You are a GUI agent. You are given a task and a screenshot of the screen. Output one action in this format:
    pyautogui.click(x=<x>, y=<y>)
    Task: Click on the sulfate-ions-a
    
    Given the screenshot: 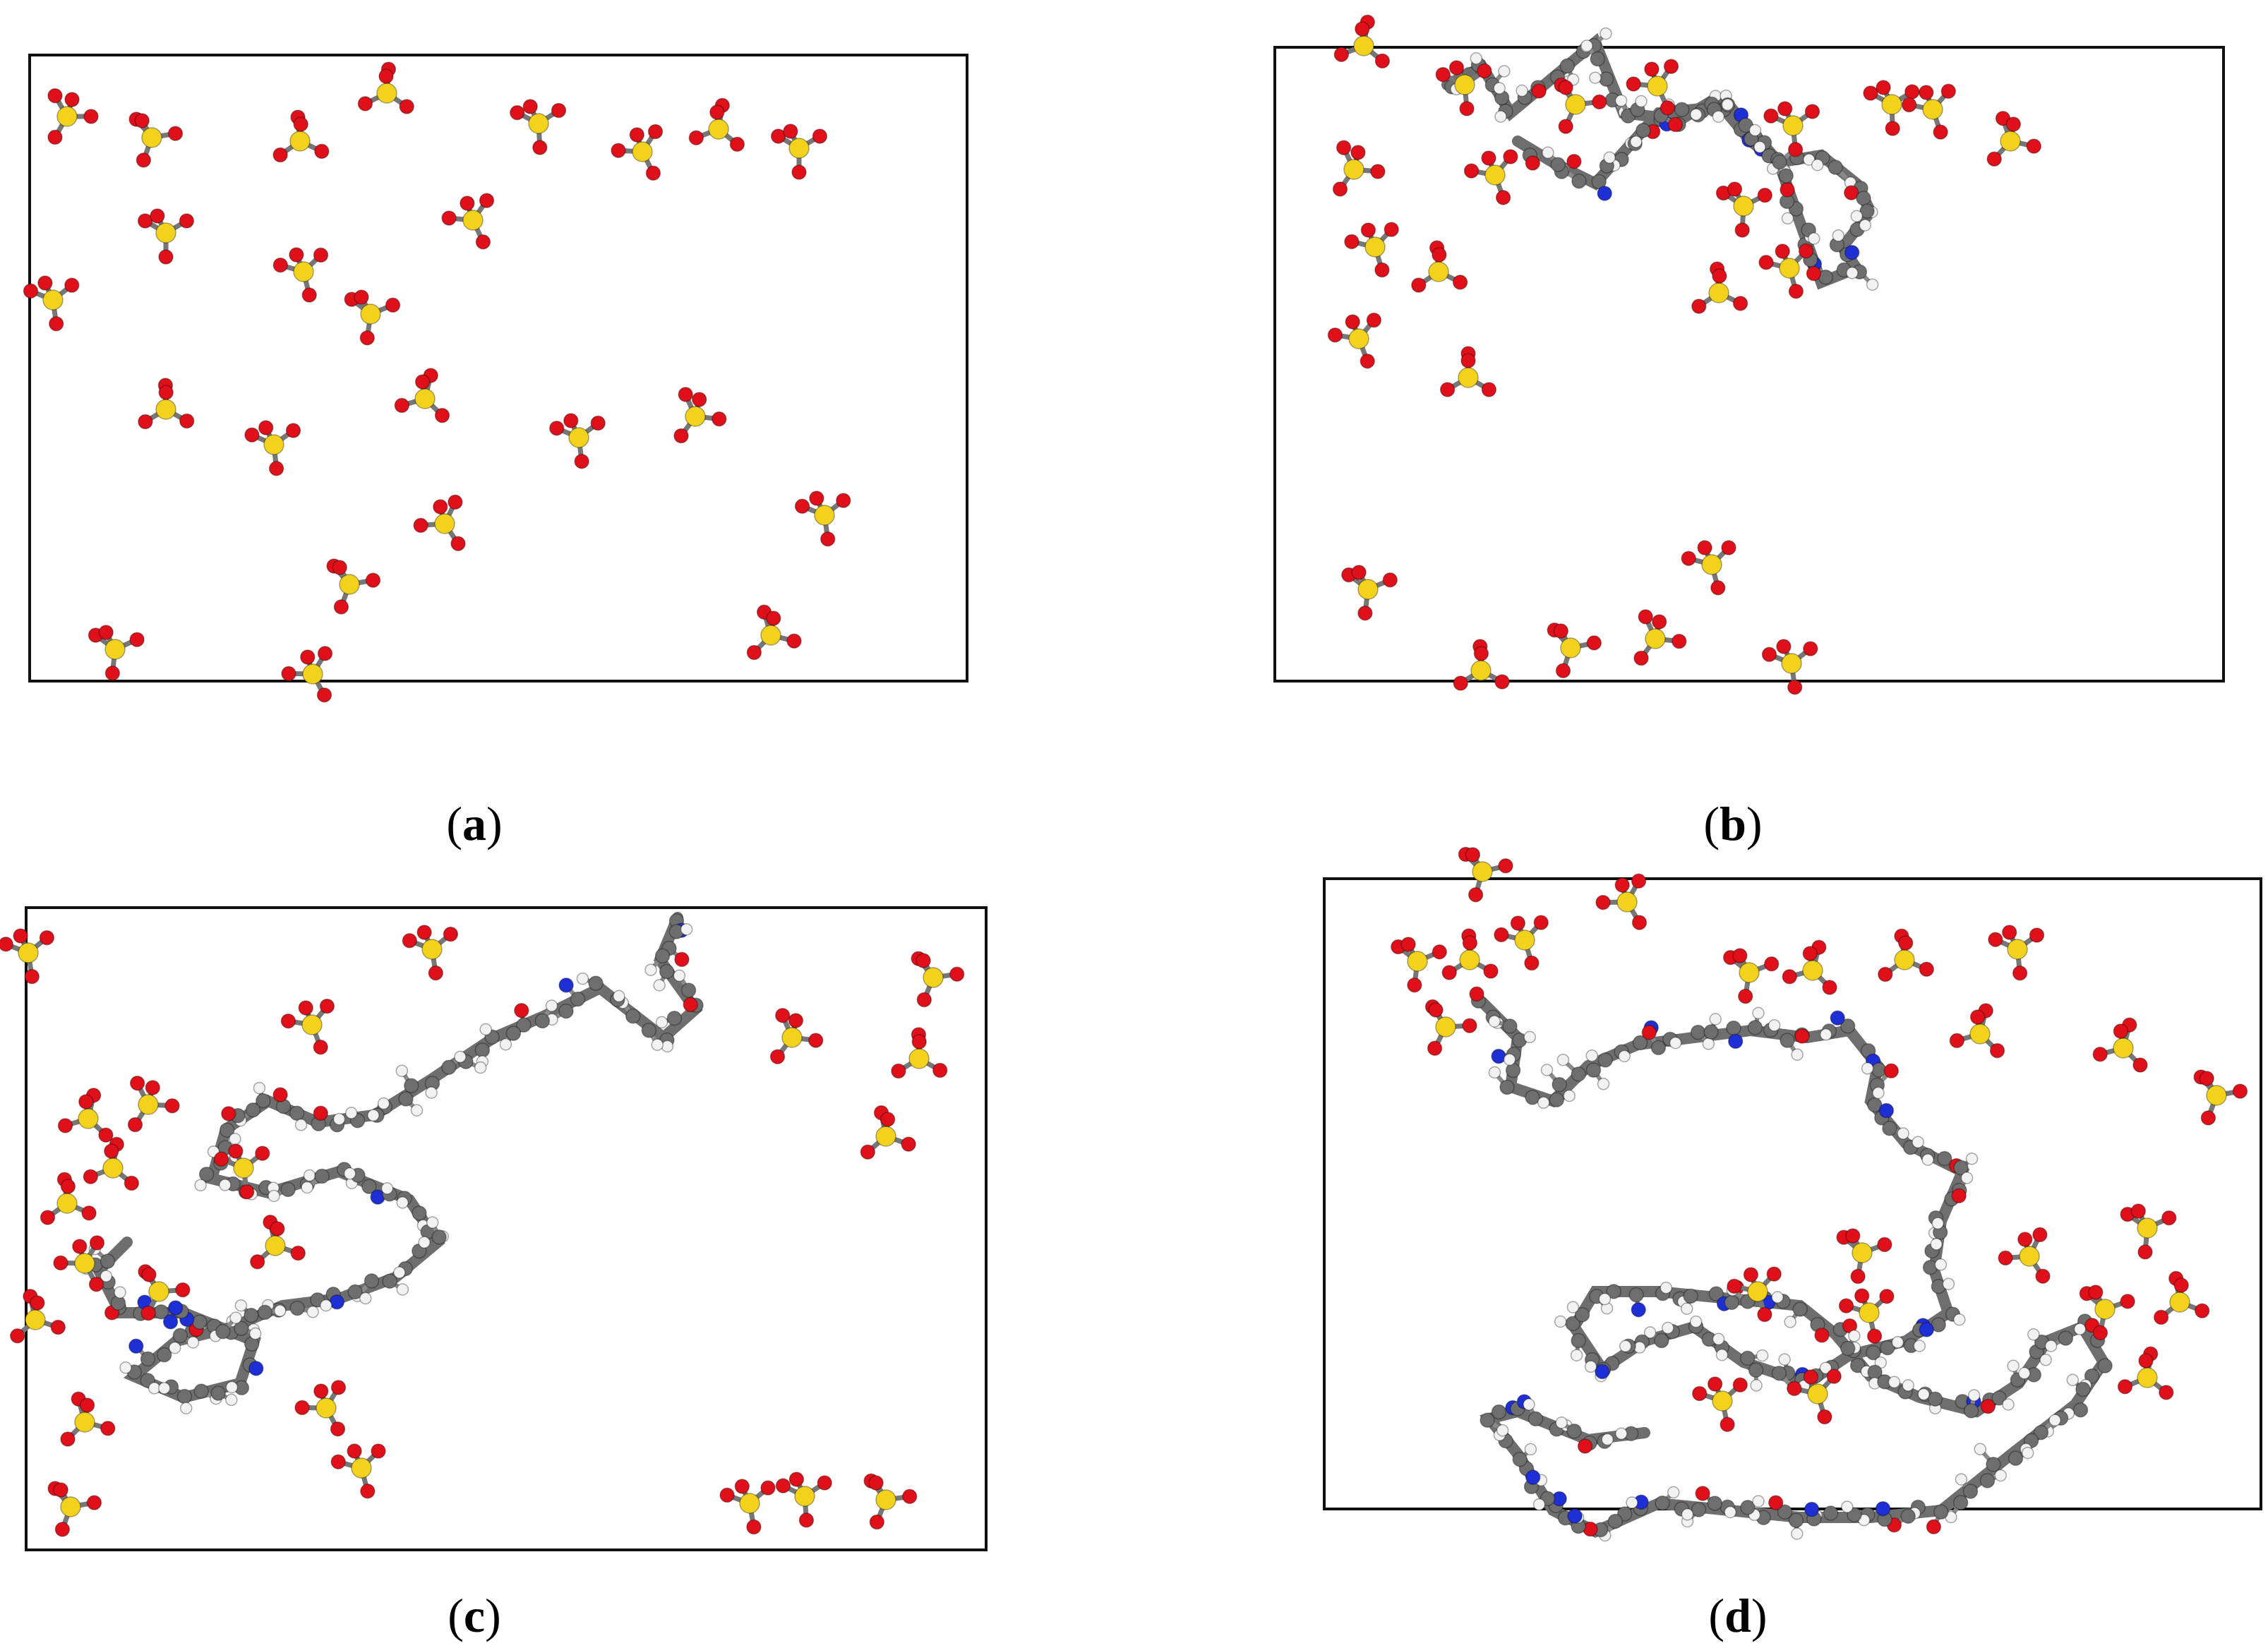 What is the action you would take?
    pyautogui.click(x=437, y=382)
    